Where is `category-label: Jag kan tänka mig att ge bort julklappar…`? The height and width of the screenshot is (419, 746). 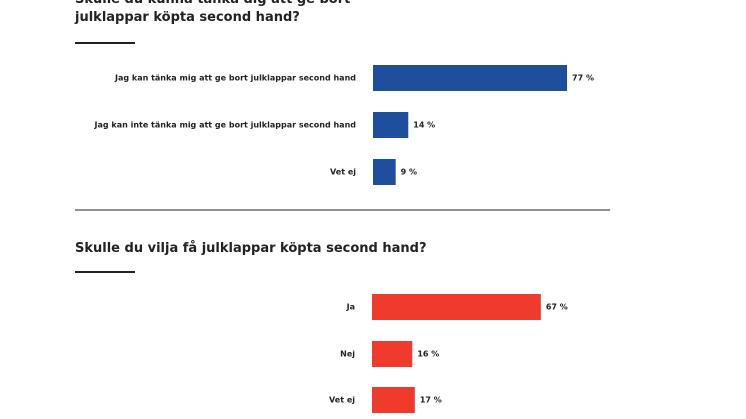 category-label: Jag kan tänka mig att ge bort julklappar… is located at coordinates (235, 78).